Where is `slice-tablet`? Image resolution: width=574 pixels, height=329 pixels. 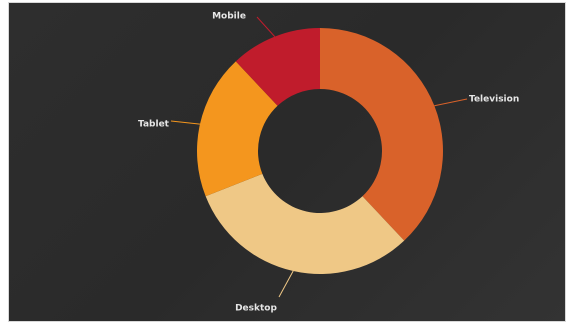 slice-tablet is located at coordinates (237, 129).